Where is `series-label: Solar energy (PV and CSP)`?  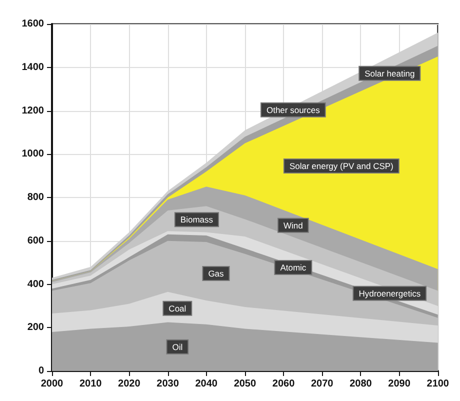
series-label: Solar energy (PV and CSP) is located at coordinates (341, 166).